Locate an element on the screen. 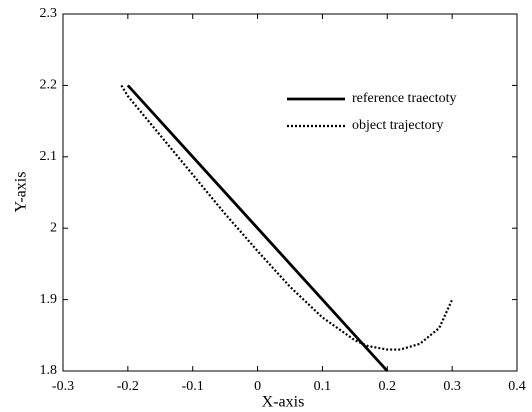 The height and width of the screenshot is (412, 532). x-tick-label: -0.1 is located at coordinates (193, 386).